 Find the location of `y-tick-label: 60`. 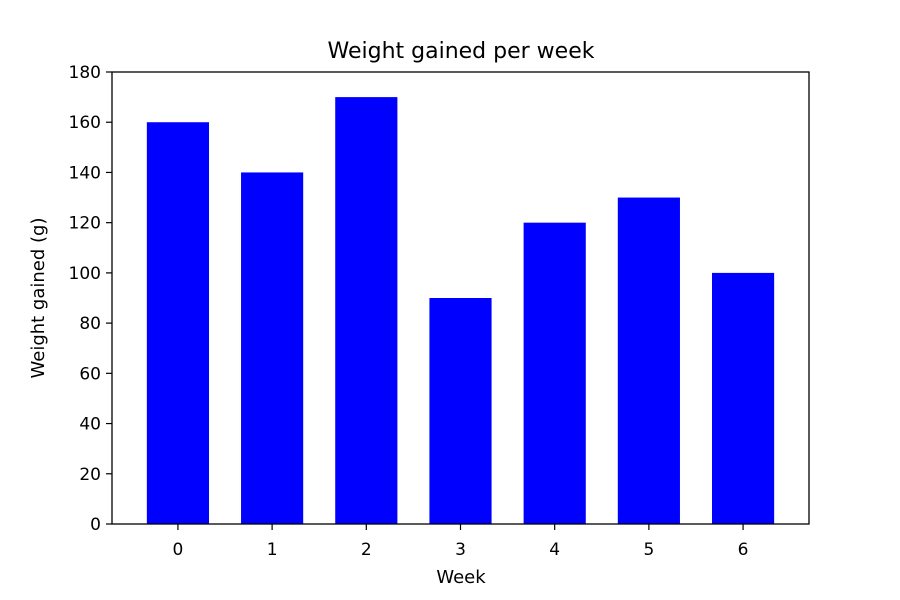

y-tick-label: 60 is located at coordinates (90, 374).